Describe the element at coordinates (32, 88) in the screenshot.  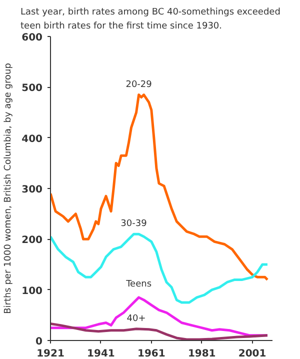
I see `y-tick-label: 500` at that location.